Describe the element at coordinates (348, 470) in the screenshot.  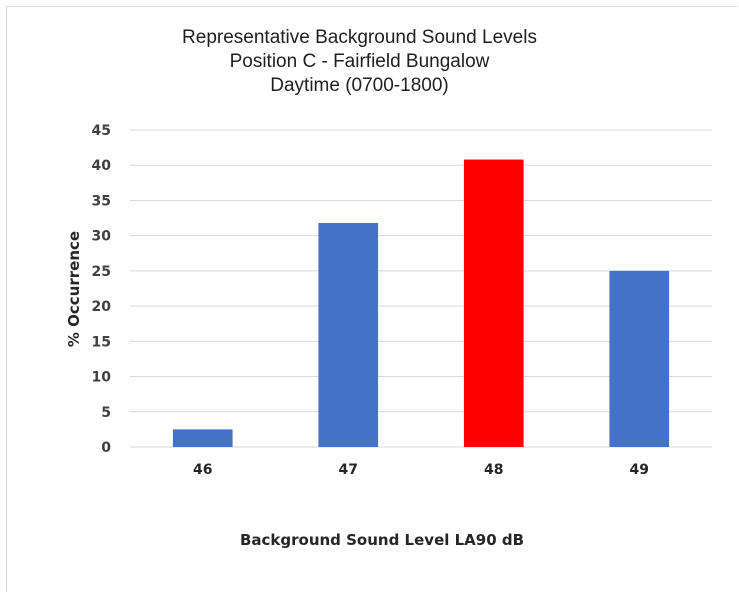
I see `x-tick-label: 47` at that location.